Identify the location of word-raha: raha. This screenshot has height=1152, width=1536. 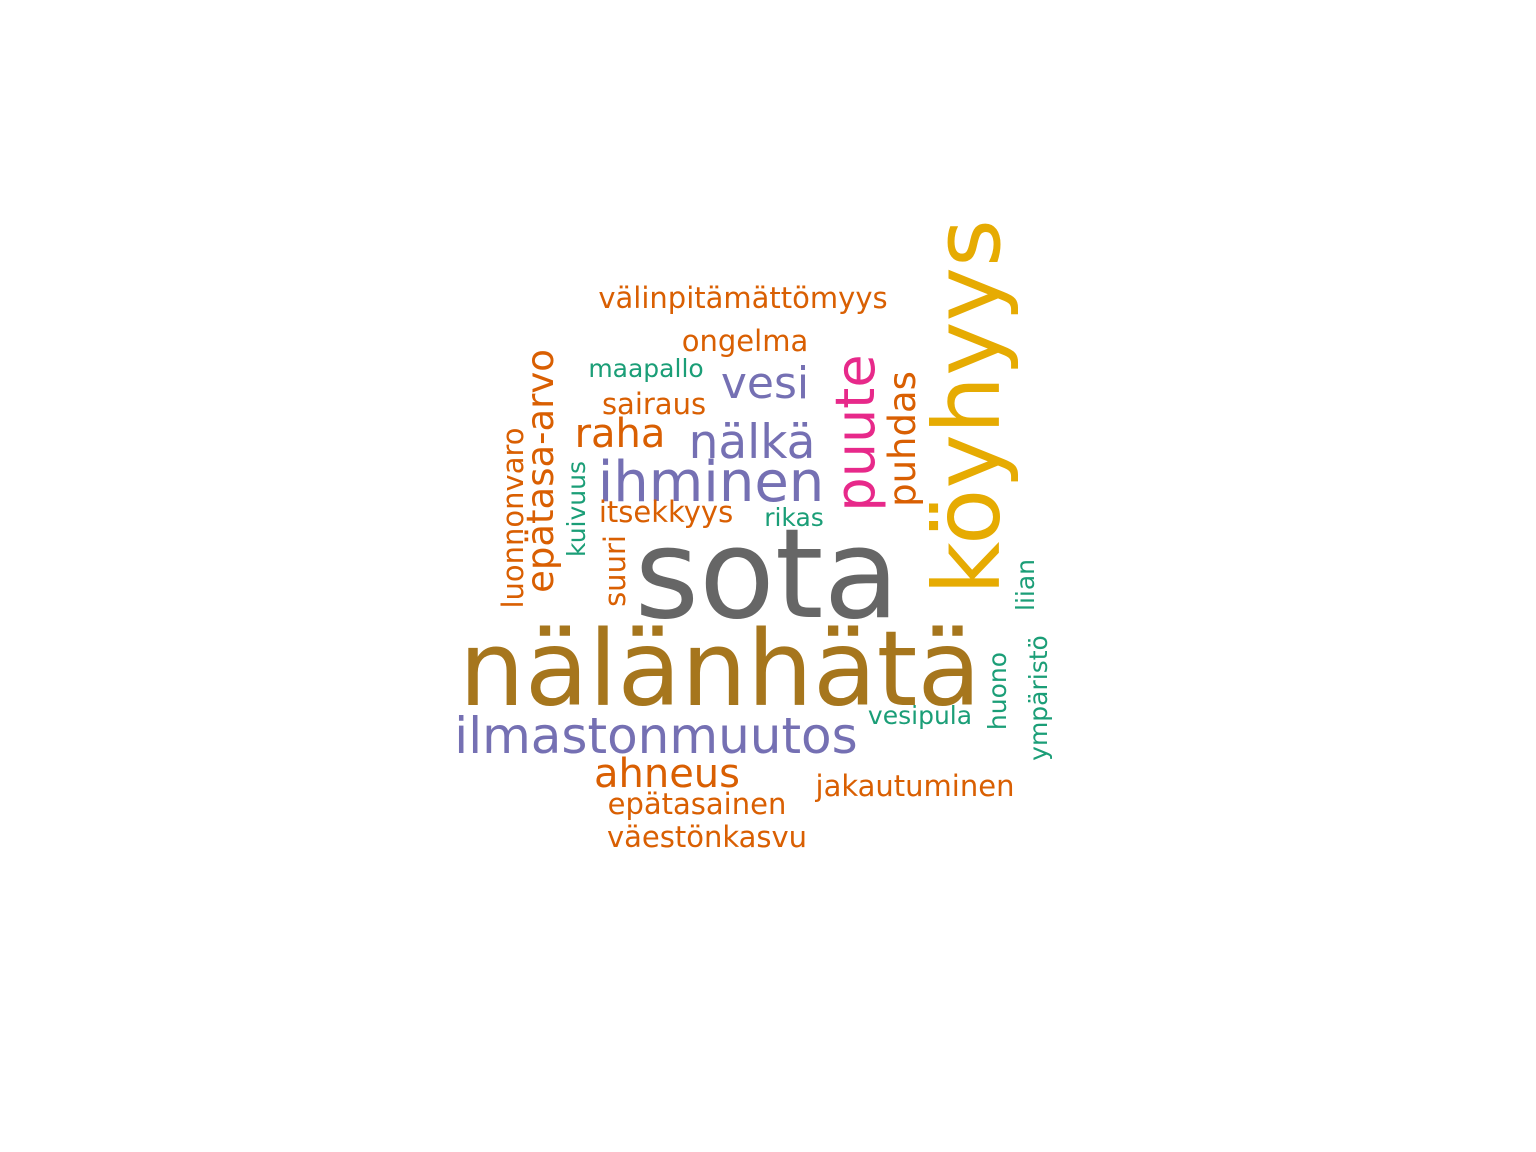
(620, 434).